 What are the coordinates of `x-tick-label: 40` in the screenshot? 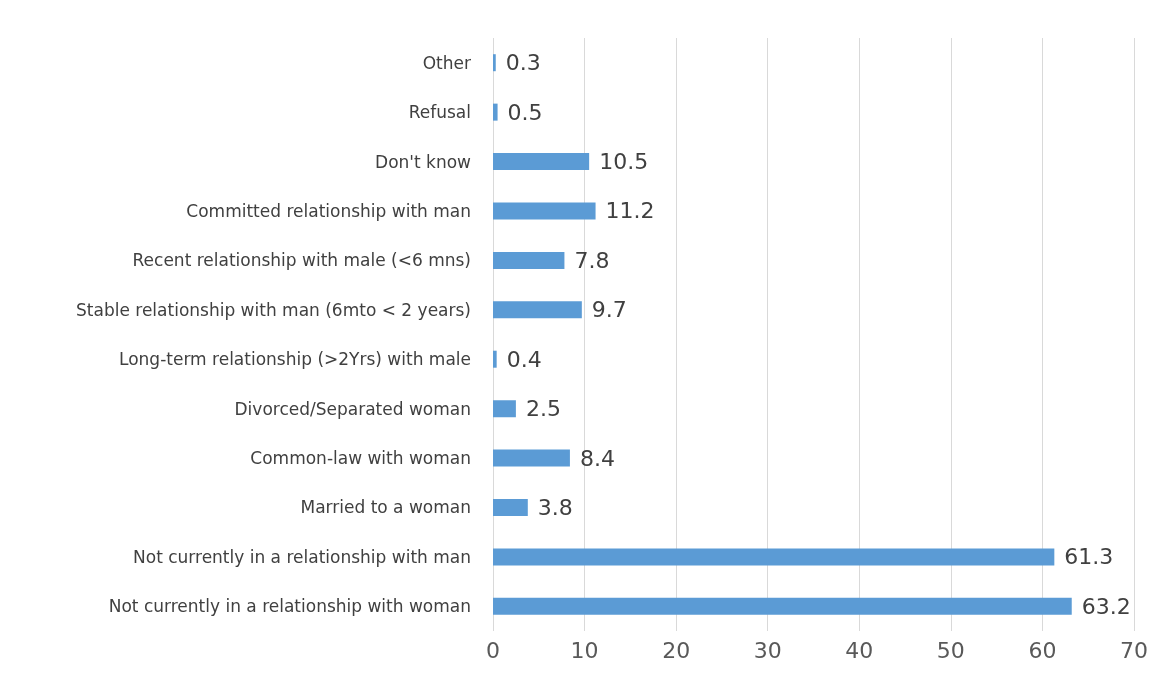 It's located at (859, 650).